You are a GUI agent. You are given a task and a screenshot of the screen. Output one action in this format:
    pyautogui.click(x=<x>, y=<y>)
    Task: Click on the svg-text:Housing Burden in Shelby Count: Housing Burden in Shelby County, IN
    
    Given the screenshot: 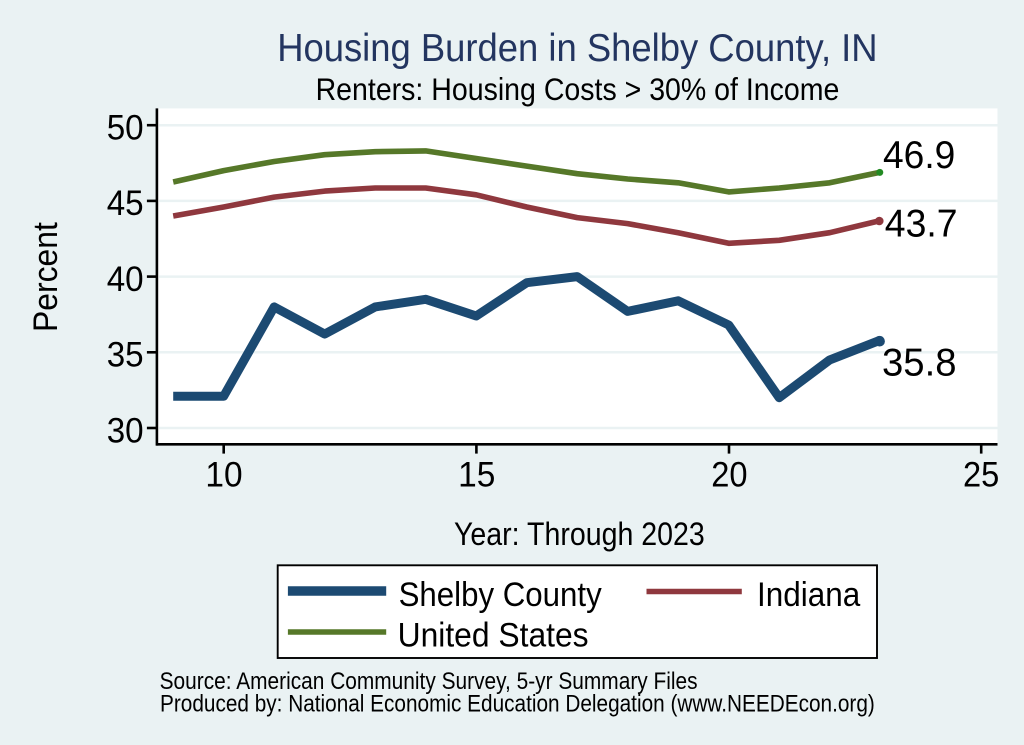 What is the action you would take?
    pyautogui.click(x=577, y=48)
    